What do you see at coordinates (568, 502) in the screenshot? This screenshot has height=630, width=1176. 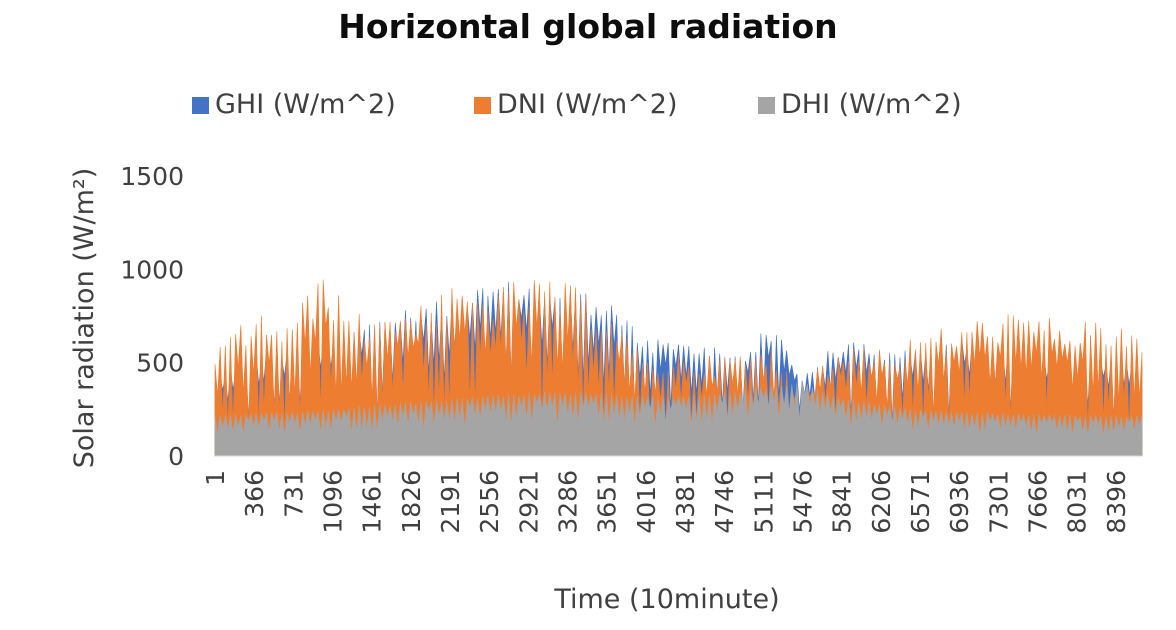 I see `x-tick-label: 3286` at bounding box center [568, 502].